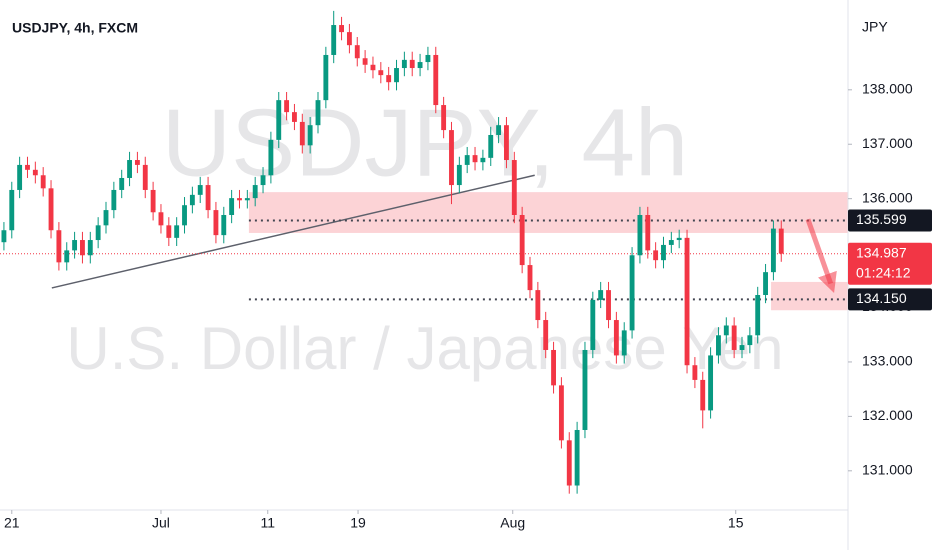  I want to click on arrow, so click(821, 256).